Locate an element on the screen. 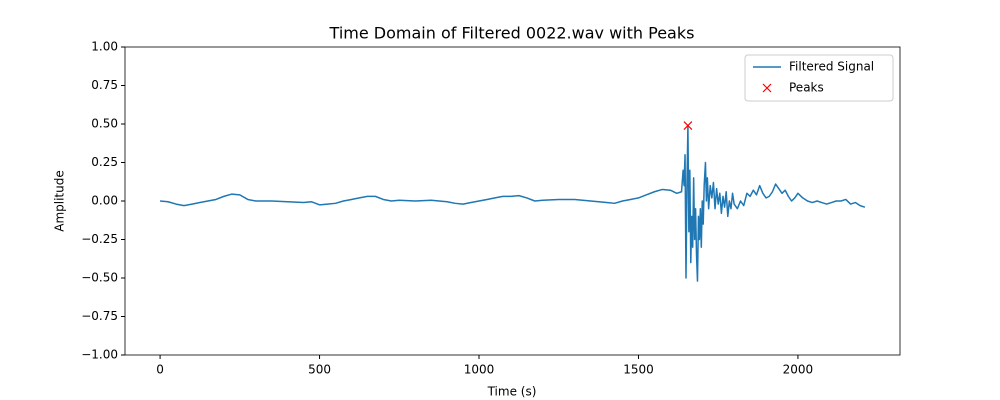 The width and height of the screenshot is (1000, 400). y-tick-label: −0.75 is located at coordinates (99, 316).